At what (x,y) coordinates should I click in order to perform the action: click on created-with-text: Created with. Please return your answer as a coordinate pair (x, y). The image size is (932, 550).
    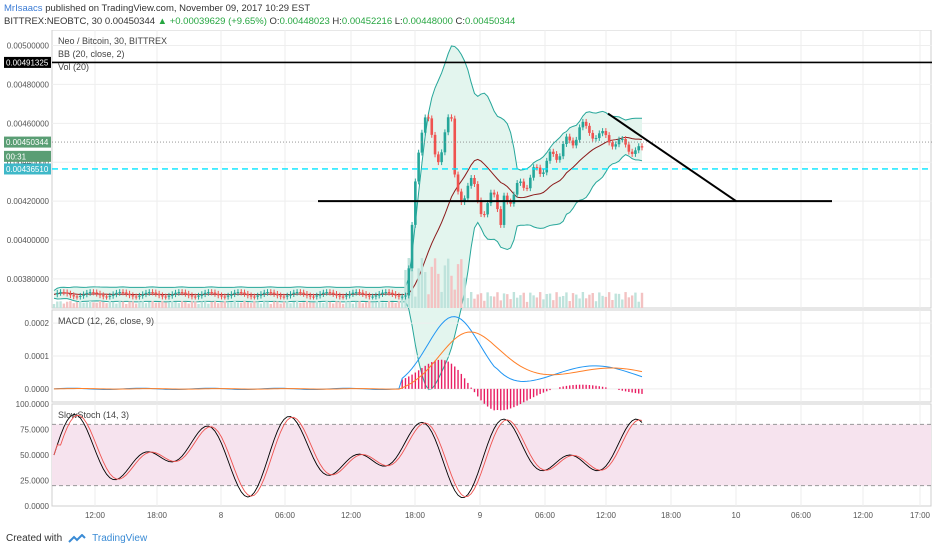
    Looking at the image, I should click on (34, 538).